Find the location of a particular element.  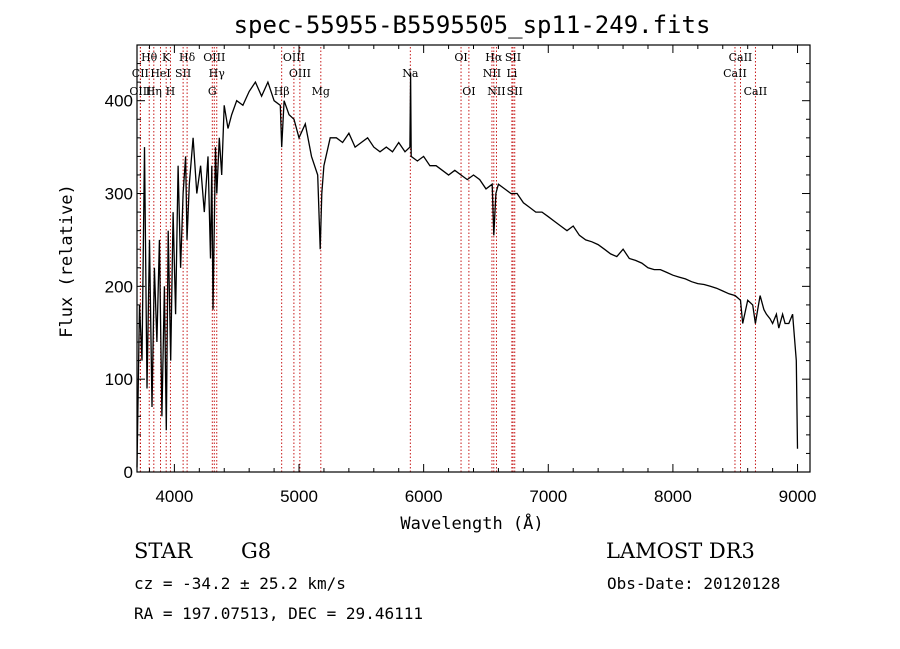

spectral-line-label: Hη is located at coordinates (154, 91).